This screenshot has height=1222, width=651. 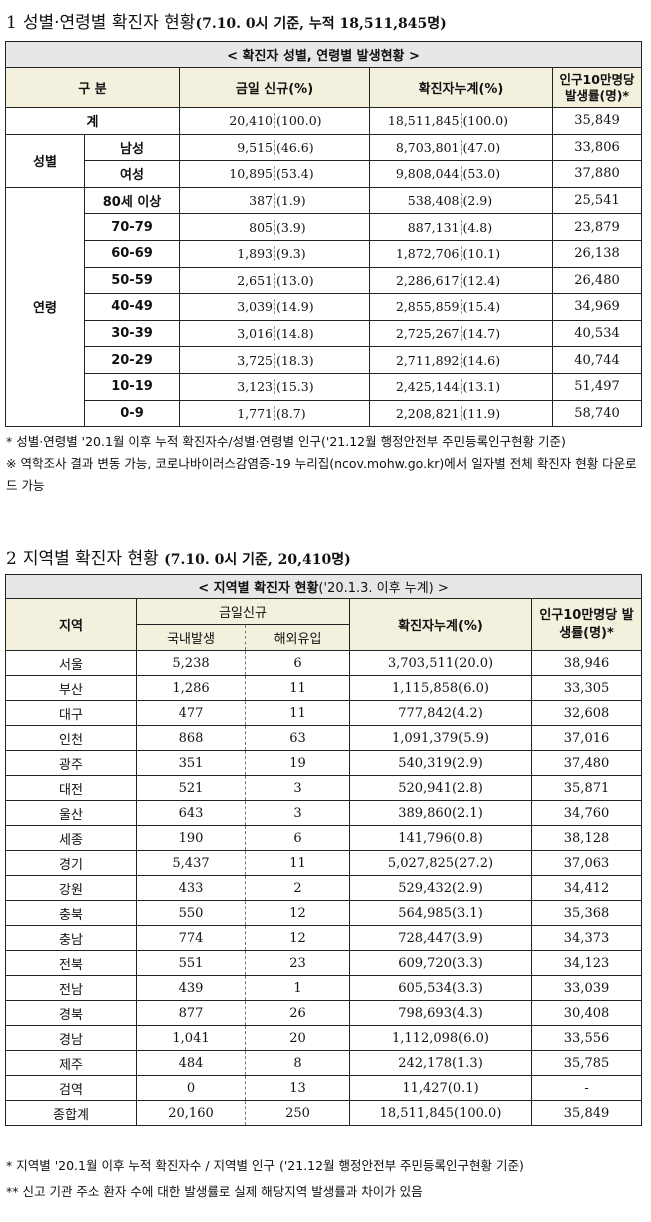 What do you see at coordinates (324, 253) in the screenshot?
I see `table-row: 60-69 1,893 (9.3) 1,872,706 (10.1) 26,138` at bounding box center [324, 253].